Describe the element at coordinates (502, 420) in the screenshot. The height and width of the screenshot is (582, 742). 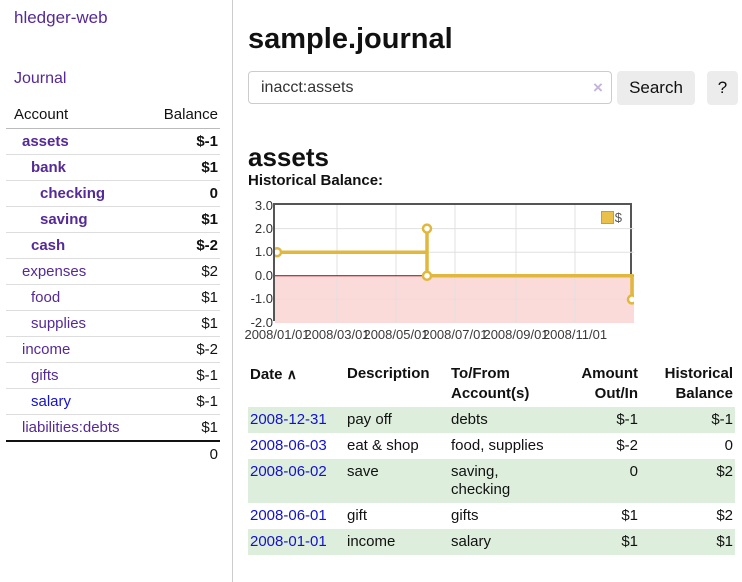
I see `transaction-accounts: debts` at that location.